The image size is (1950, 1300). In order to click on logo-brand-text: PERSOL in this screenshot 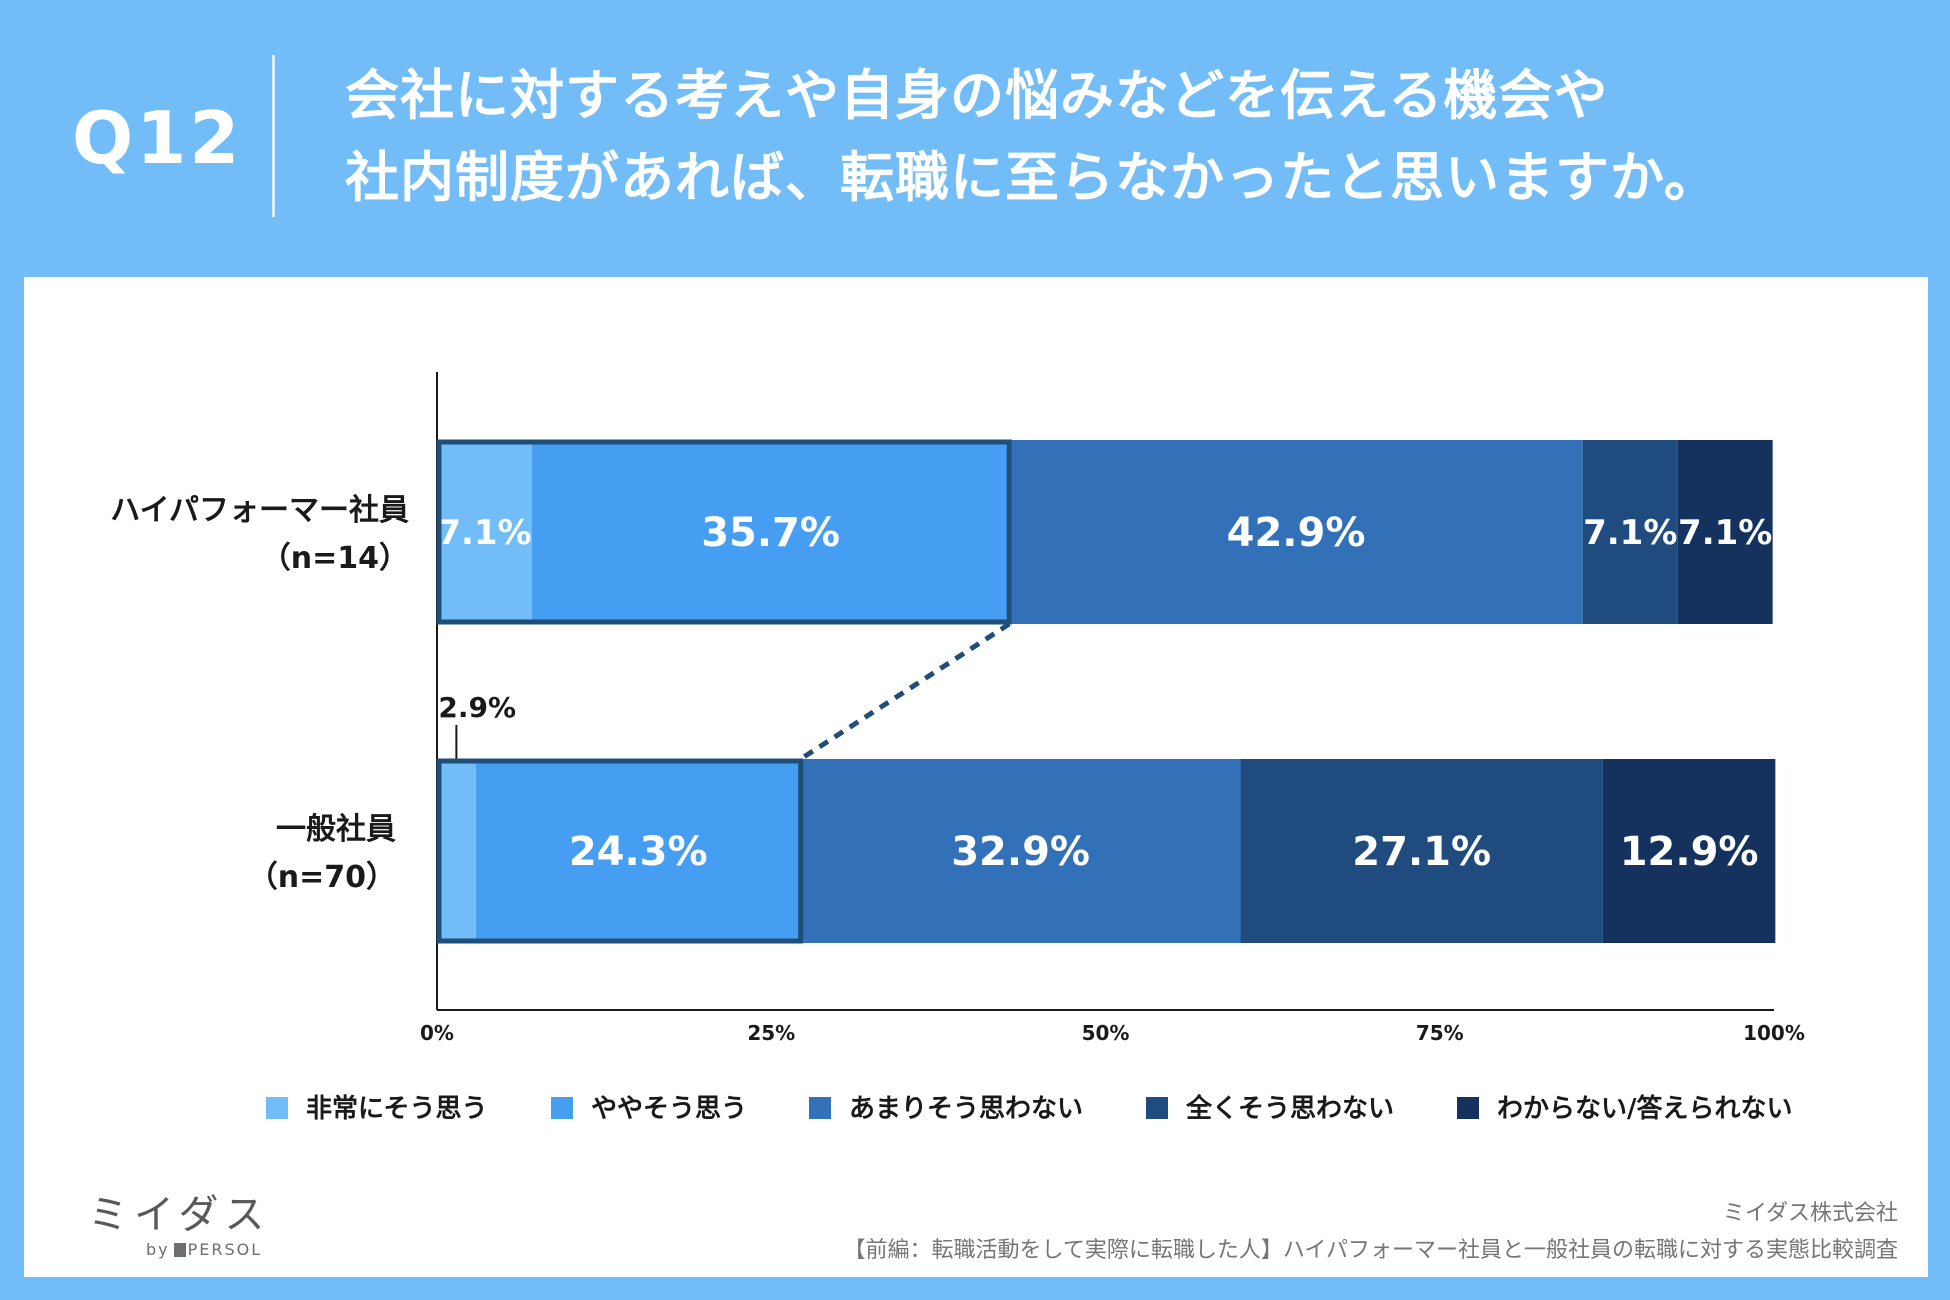, I will do `click(225, 1249)`.